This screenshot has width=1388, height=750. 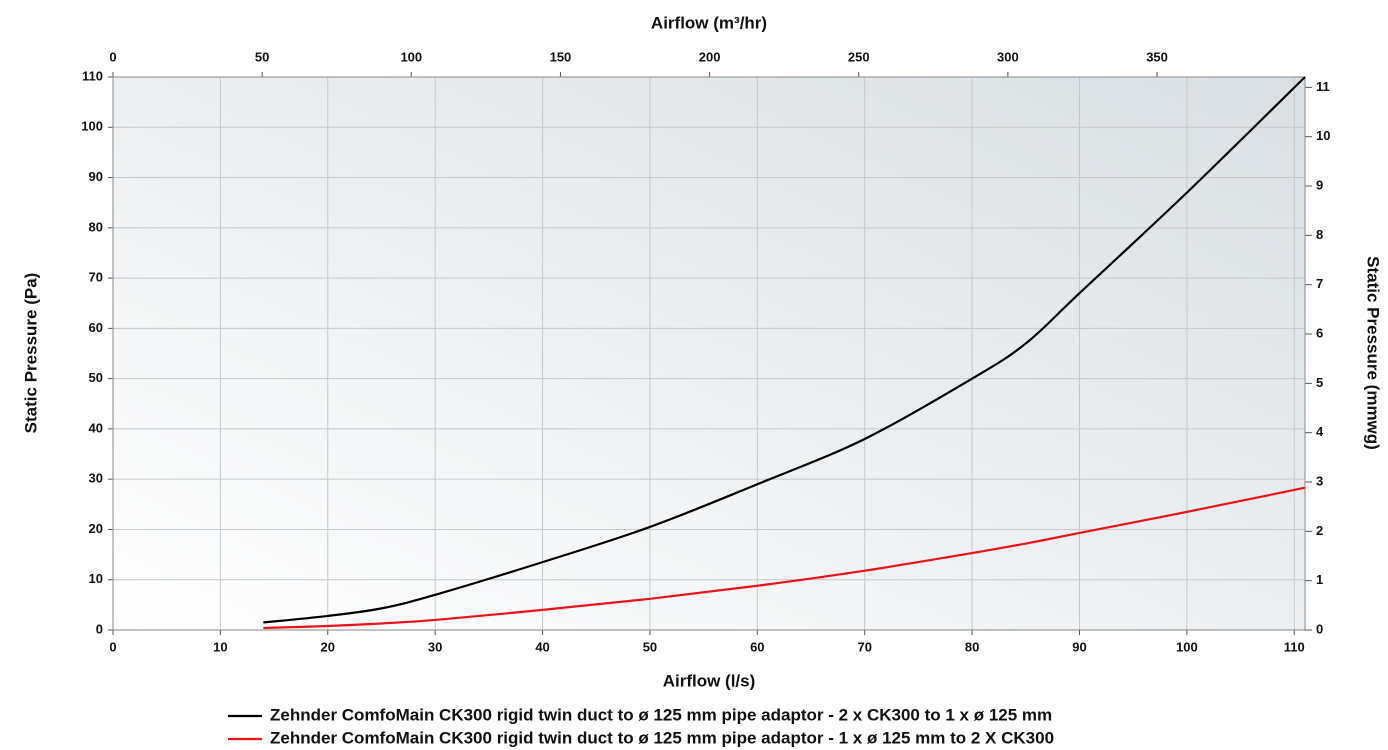 I want to click on y-tick-label: 50, so click(x=96, y=377).